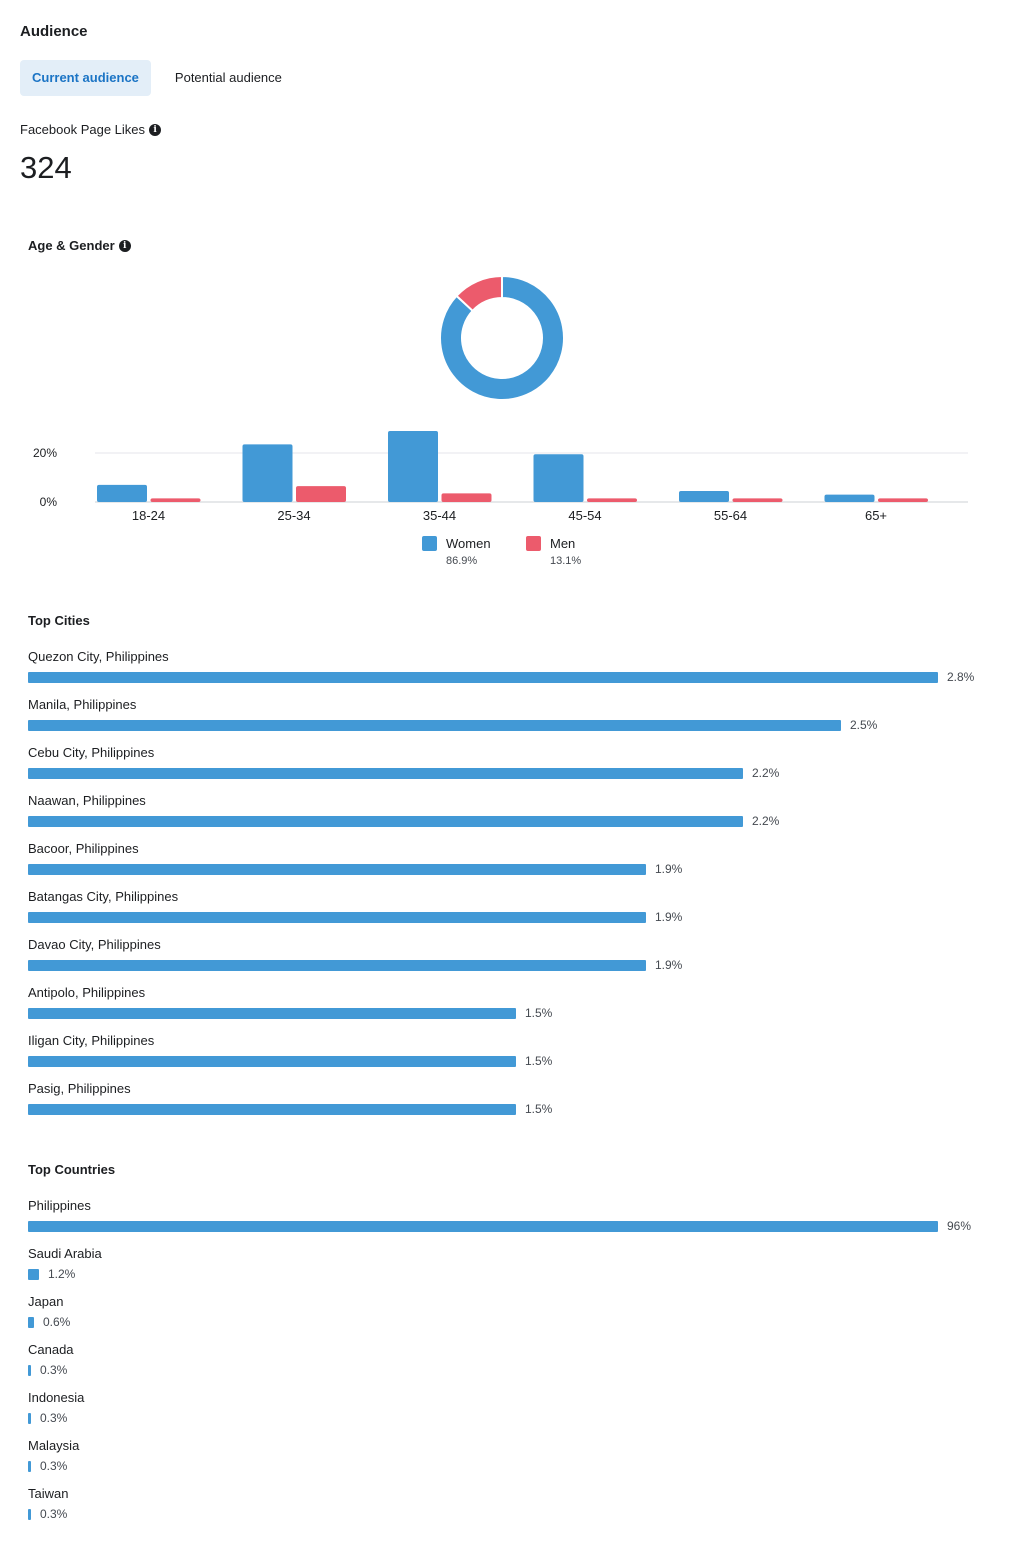 The height and width of the screenshot is (1568, 1020). What do you see at coordinates (508, 1050) in the screenshot?
I see `city-list-item: Iligan City, Philippines 1.5%` at bounding box center [508, 1050].